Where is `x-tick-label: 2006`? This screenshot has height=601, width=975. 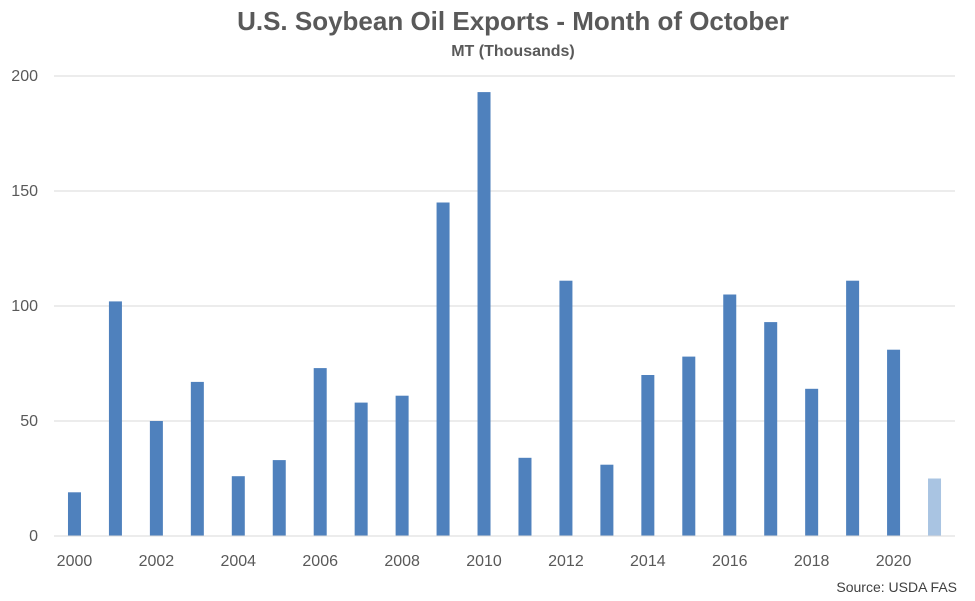 x-tick-label: 2006 is located at coordinates (320, 561).